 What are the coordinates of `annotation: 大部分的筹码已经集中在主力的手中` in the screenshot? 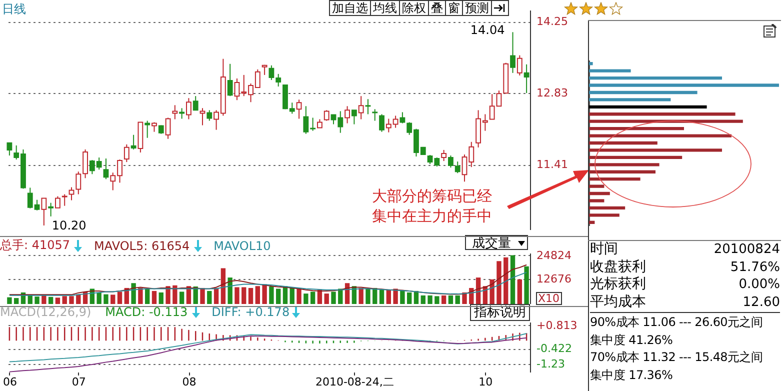 It's located at (432, 206).